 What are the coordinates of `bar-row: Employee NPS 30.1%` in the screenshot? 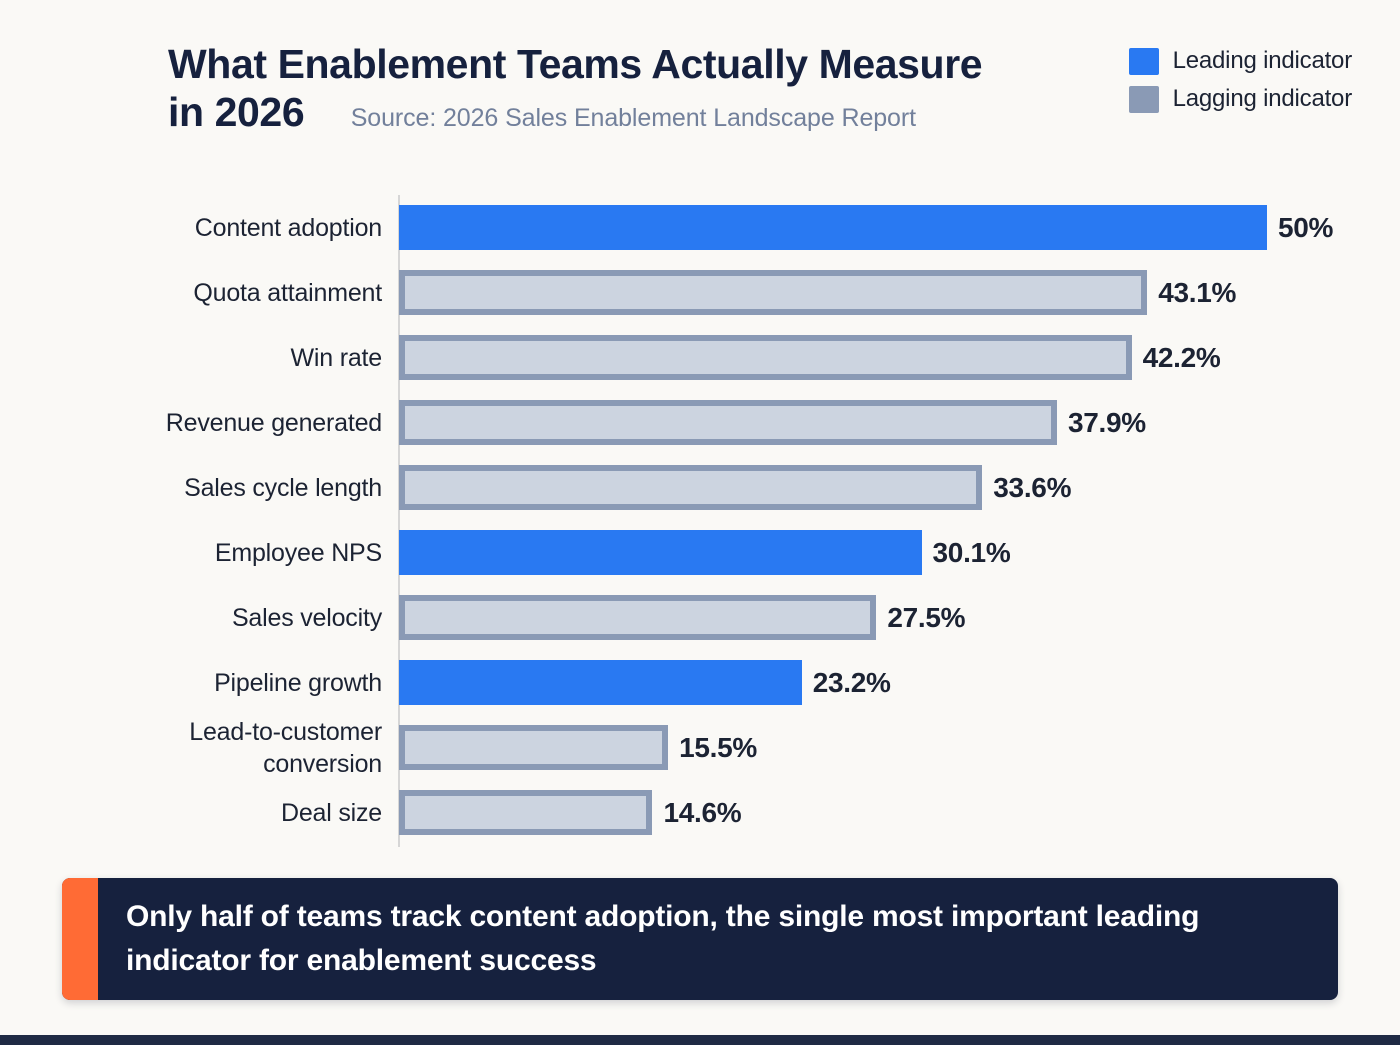 It's located at (700, 552).